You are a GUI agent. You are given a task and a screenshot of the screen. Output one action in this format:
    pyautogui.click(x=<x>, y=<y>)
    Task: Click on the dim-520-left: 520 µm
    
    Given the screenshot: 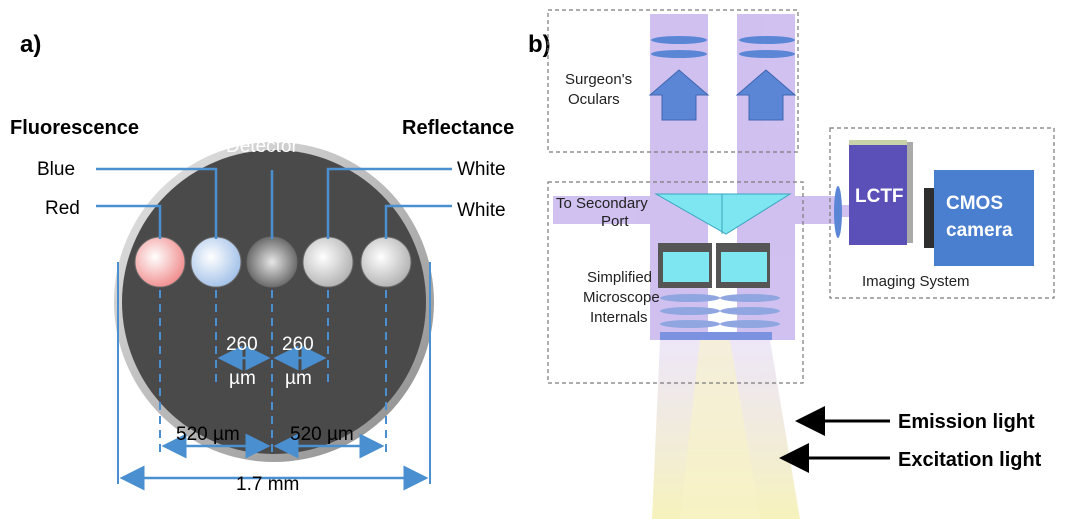 What is the action you would take?
    pyautogui.click(x=208, y=434)
    